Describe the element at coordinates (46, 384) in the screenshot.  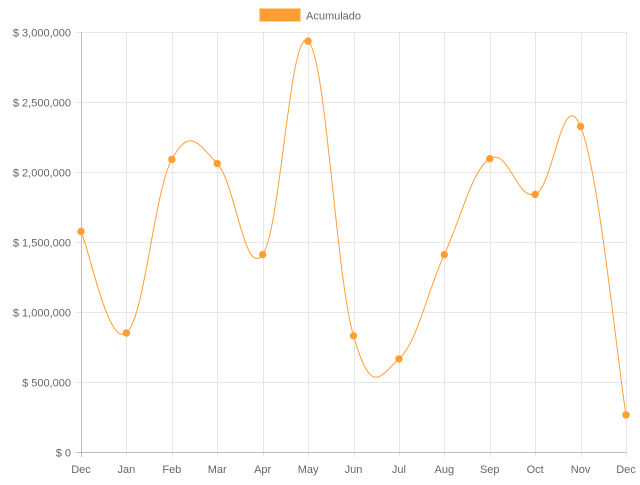
I see `y-tick-label: $ 500,000` at that location.